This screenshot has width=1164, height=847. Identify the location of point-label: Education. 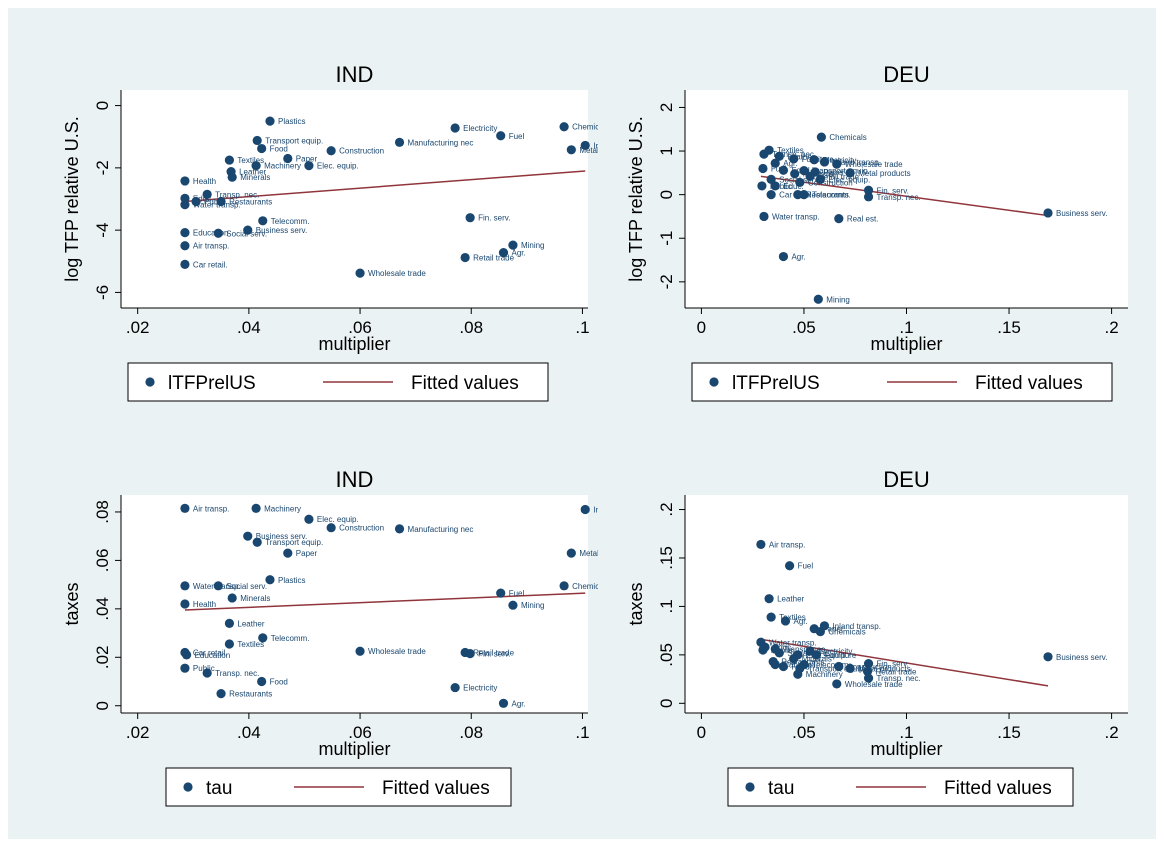
(213, 655).